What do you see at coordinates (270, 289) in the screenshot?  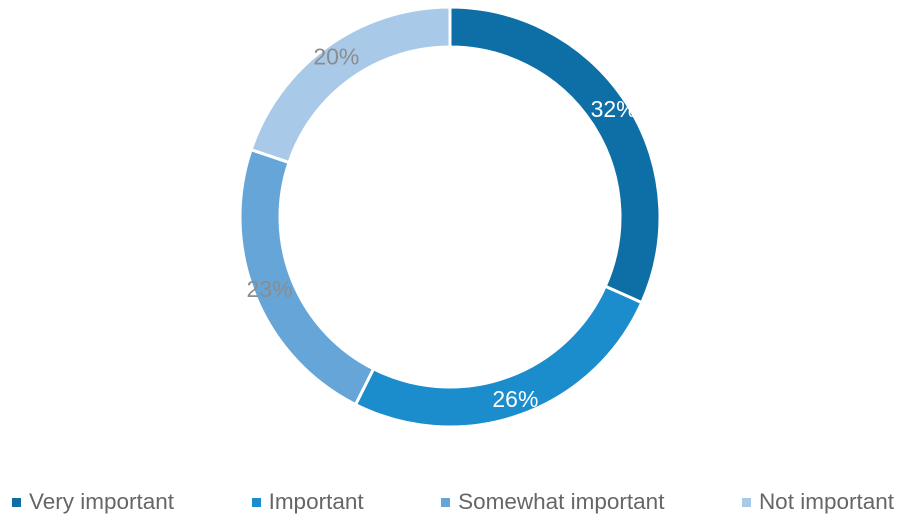 I see `data-label-somewhat-important: 23%` at bounding box center [270, 289].